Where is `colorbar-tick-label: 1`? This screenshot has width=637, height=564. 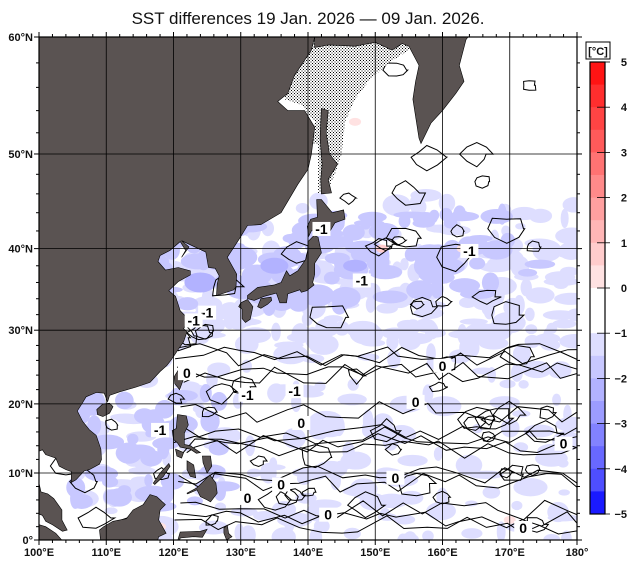 colorbar-tick-label: 1 is located at coordinates (624, 244).